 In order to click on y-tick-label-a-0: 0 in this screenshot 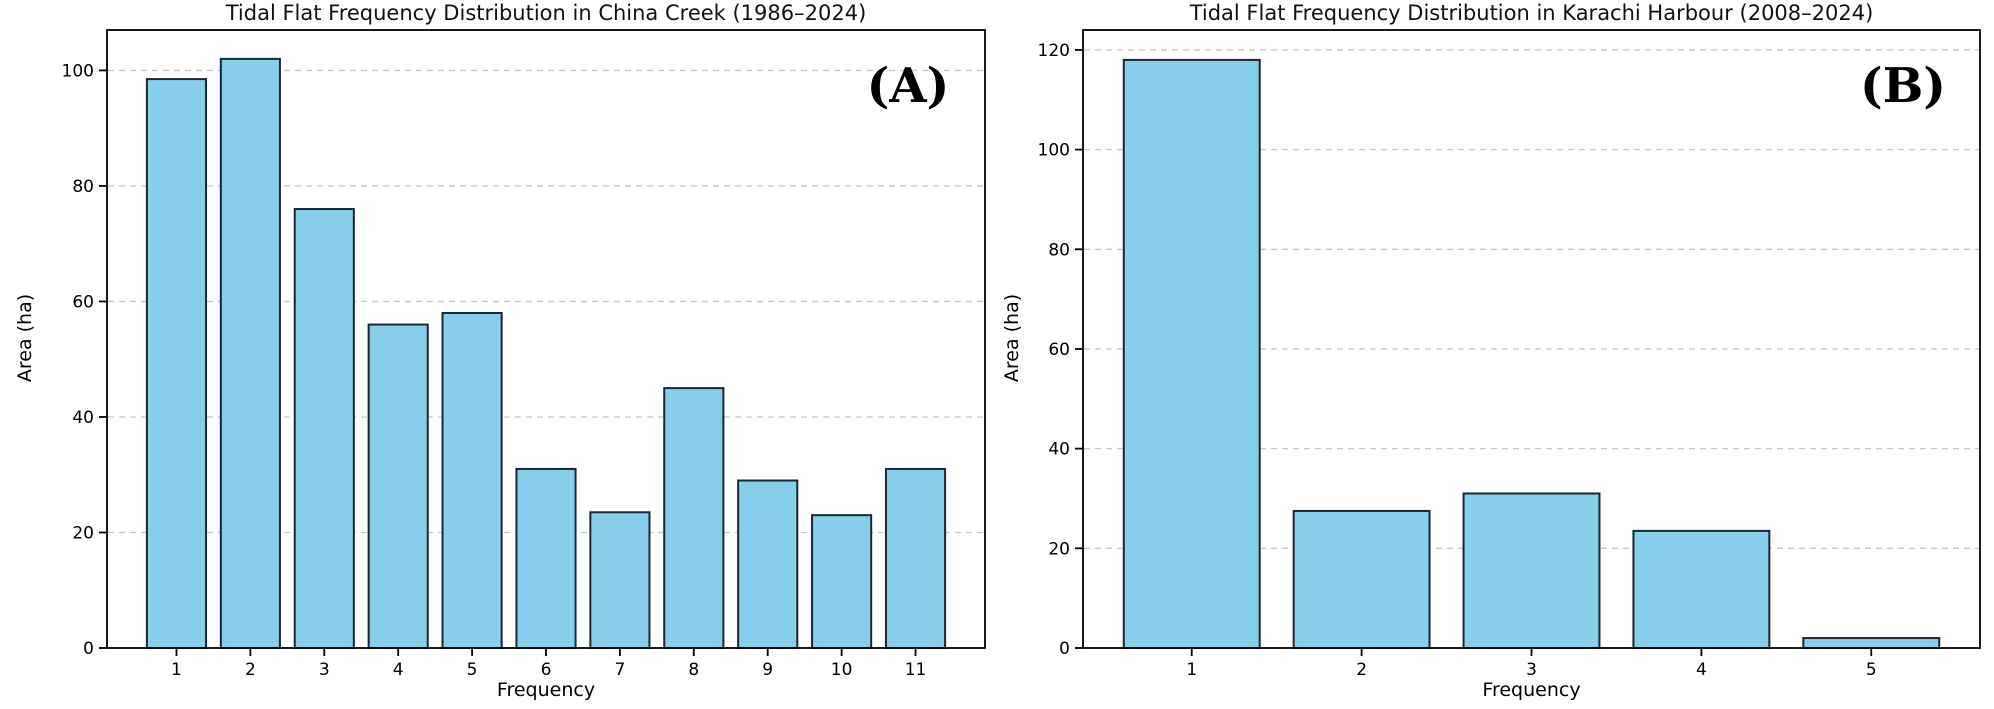, I will do `click(88, 649)`.